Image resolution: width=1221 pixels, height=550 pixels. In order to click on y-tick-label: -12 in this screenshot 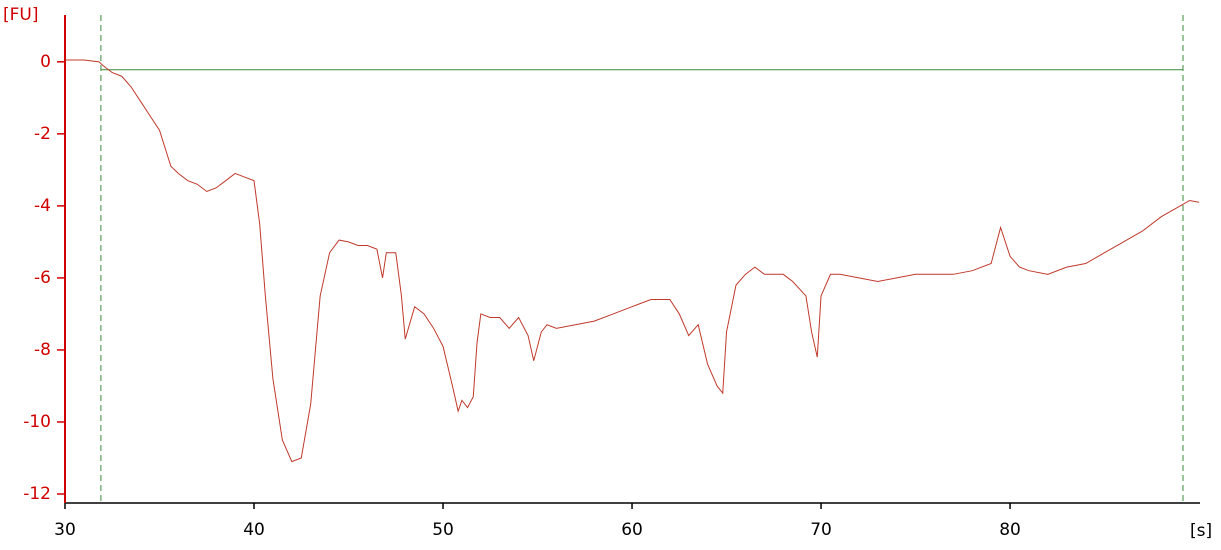, I will do `click(37, 494)`.